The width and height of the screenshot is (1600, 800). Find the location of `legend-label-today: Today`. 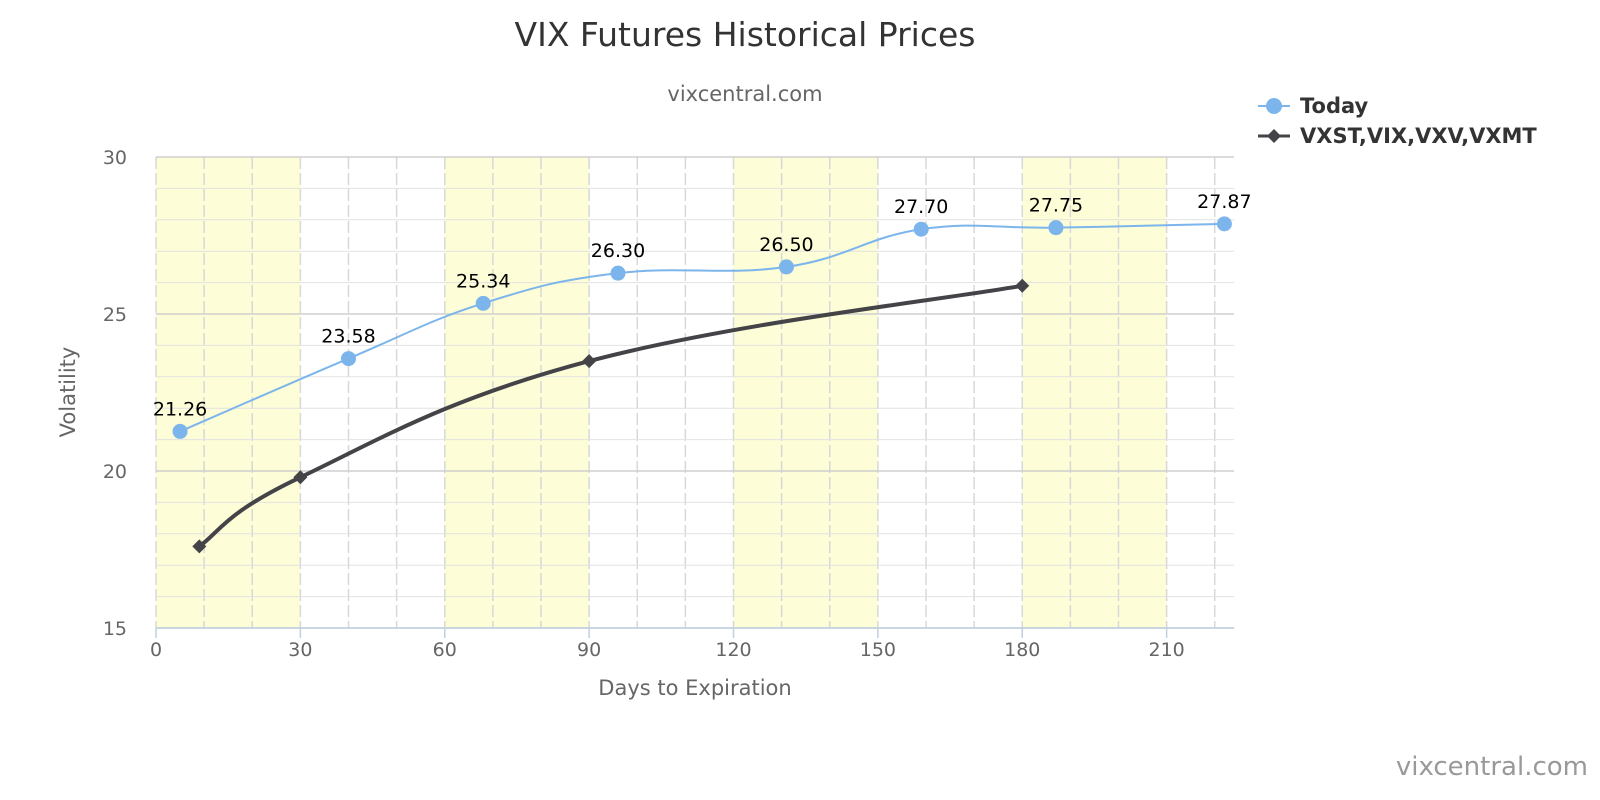

legend-label-today: Today is located at coordinates (1334, 106).